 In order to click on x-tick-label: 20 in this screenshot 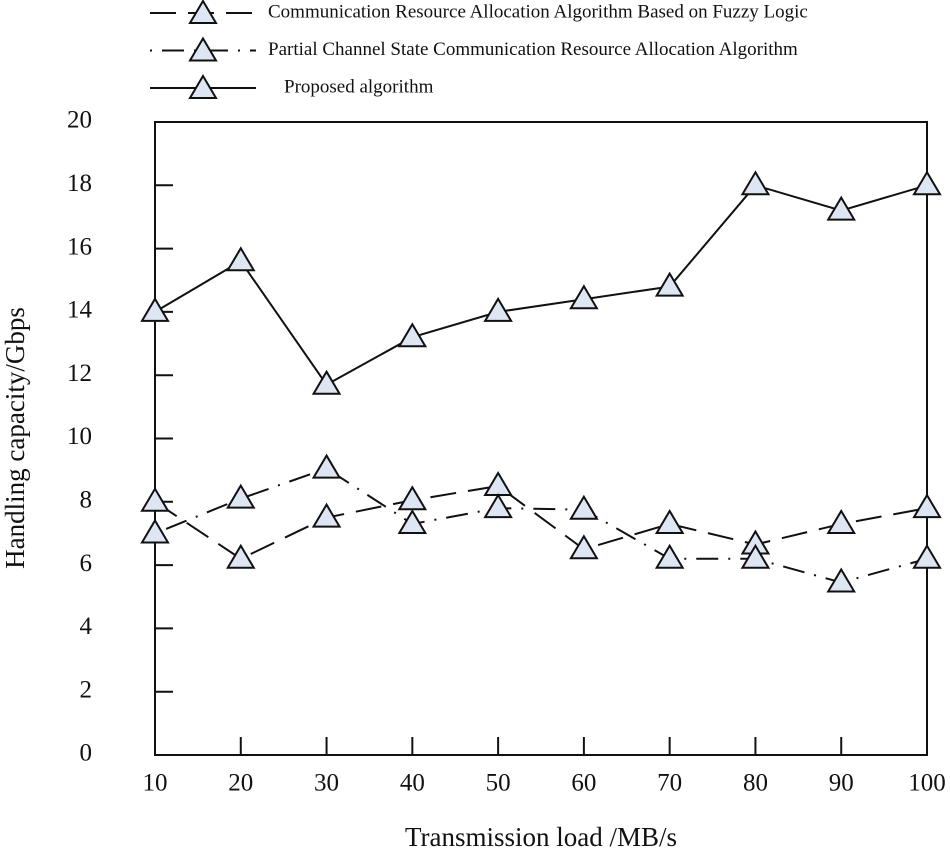, I will do `click(240, 783)`.